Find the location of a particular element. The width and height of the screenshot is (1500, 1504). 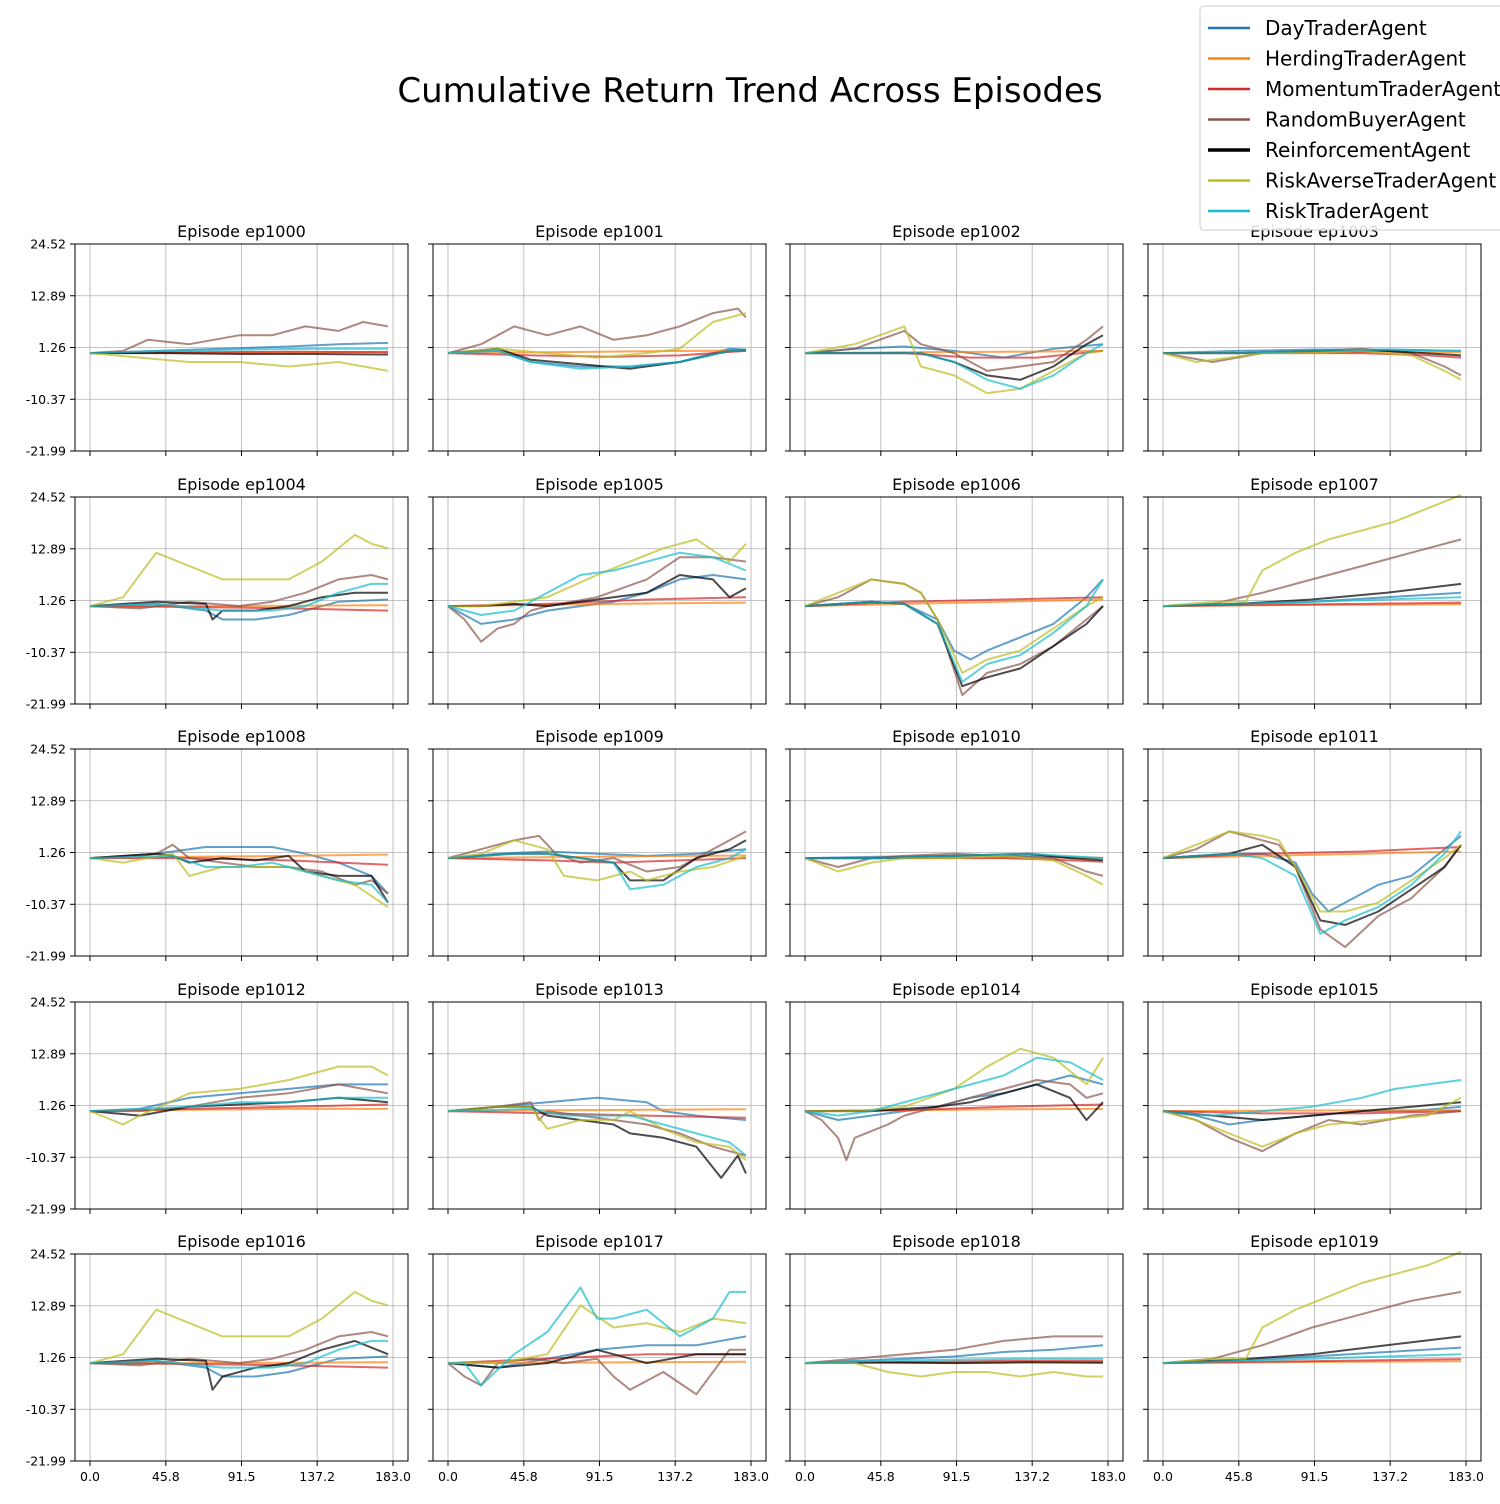

panel-title: Episode ep1008 is located at coordinates (241, 736).